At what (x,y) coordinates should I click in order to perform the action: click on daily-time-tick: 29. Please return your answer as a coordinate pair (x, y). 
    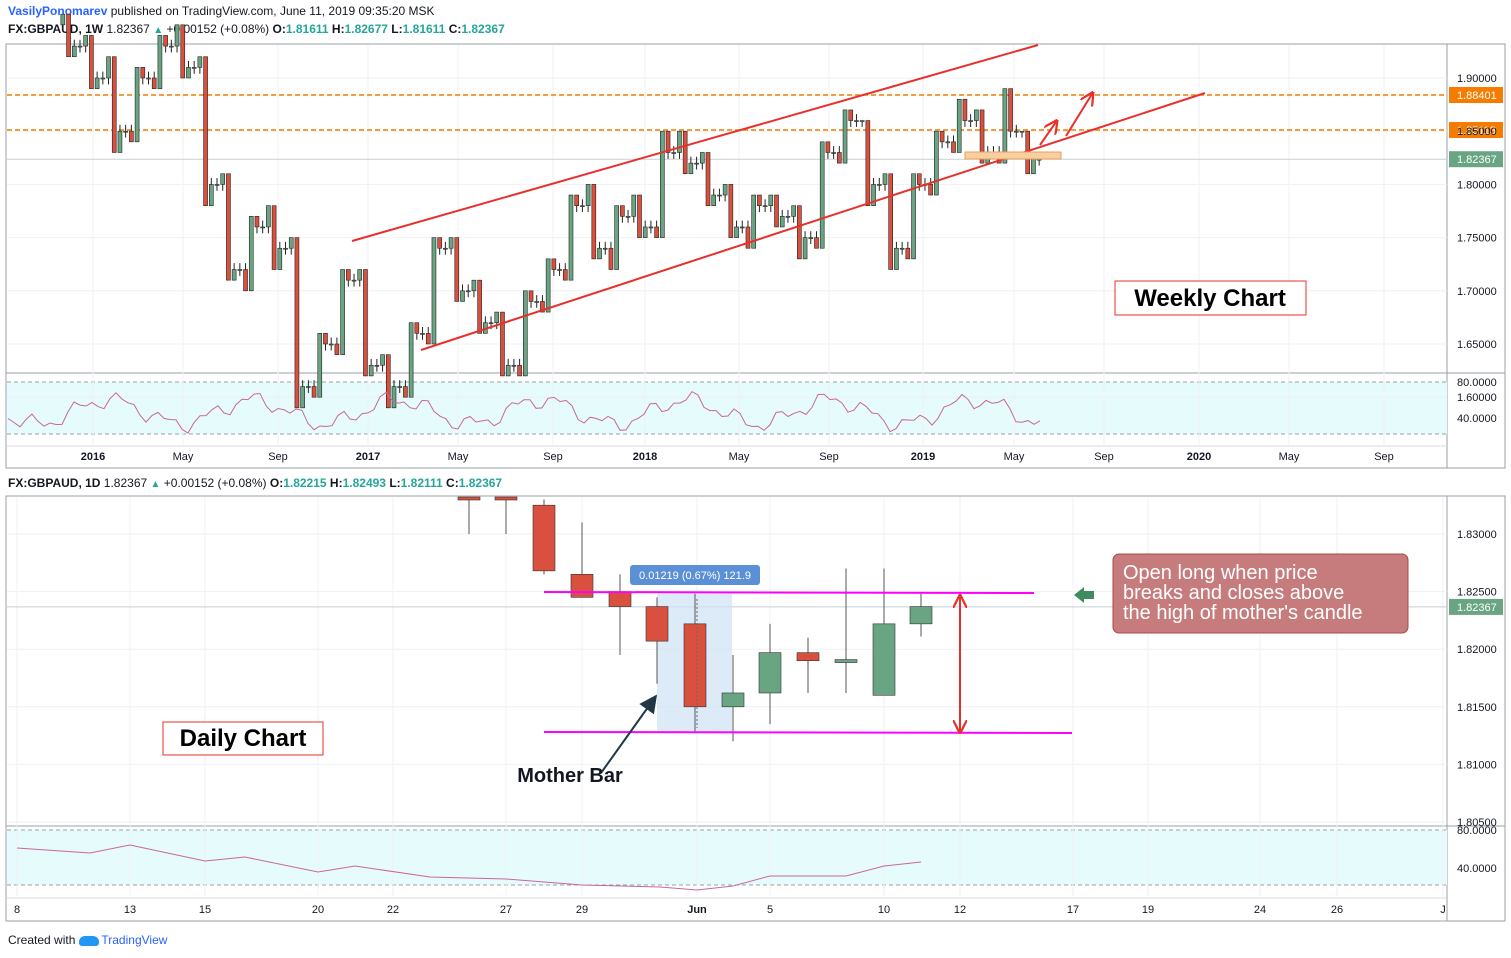
    Looking at the image, I should click on (582, 910).